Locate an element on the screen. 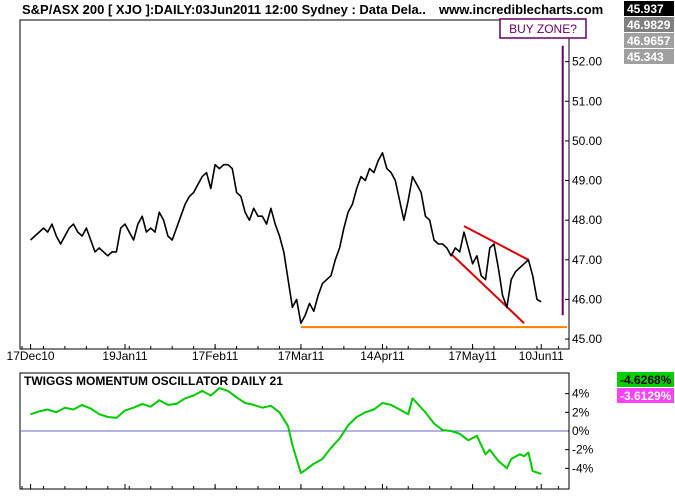 Image resolution: width=675 pixels, height=500 pixels. price-y-tick-label: 49.00 is located at coordinates (587, 181).